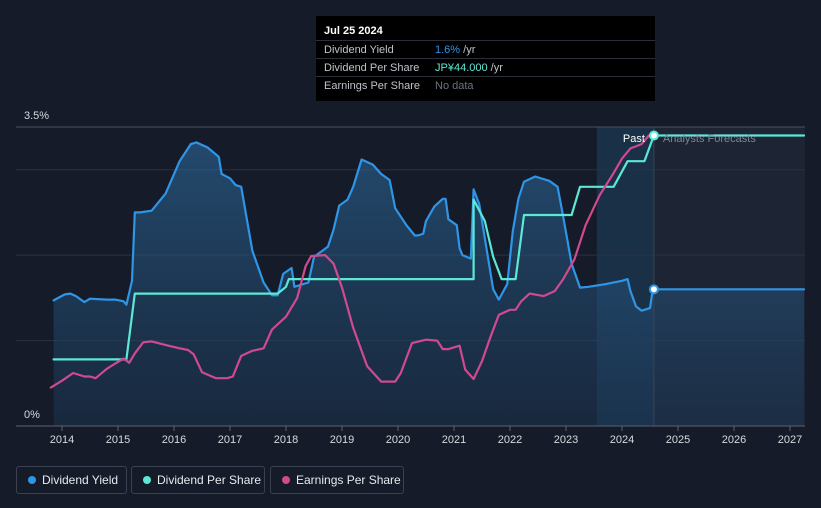 Image resolution: width=821 pixels, height=508 pixels. Describe the element at coordinates (634, 139) in the screenshot. I see `past-label: Past` at that location.